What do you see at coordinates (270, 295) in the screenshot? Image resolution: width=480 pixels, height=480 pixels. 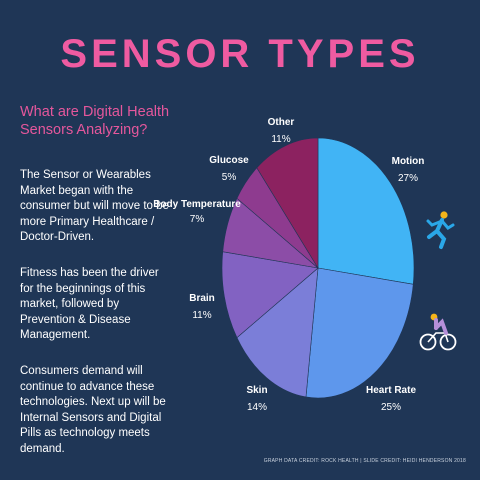 I see `pie-slice-brain` at bounding box center [270, 295].